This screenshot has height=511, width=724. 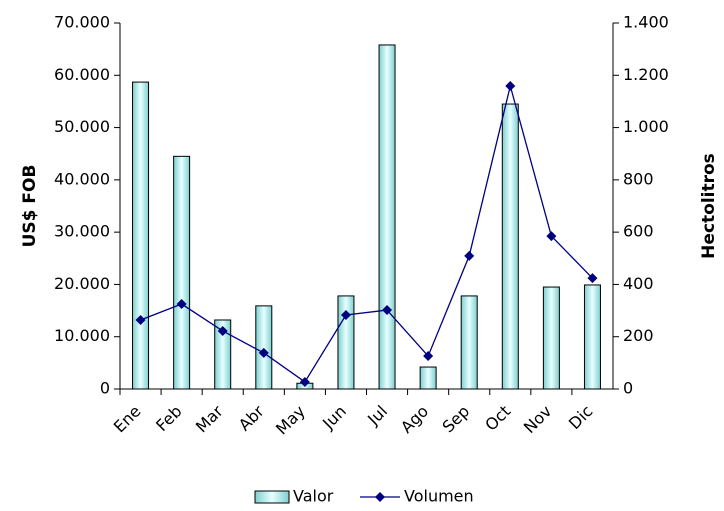 What do you see at coordinates (82, 178) in the screenshot?
I see `y-tick-label: 40.000` at bounding box center [82, 178].